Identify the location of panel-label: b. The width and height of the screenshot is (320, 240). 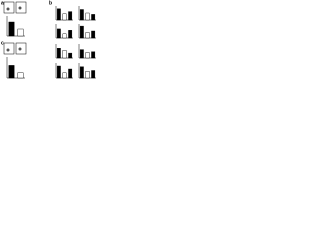
(50, 3).